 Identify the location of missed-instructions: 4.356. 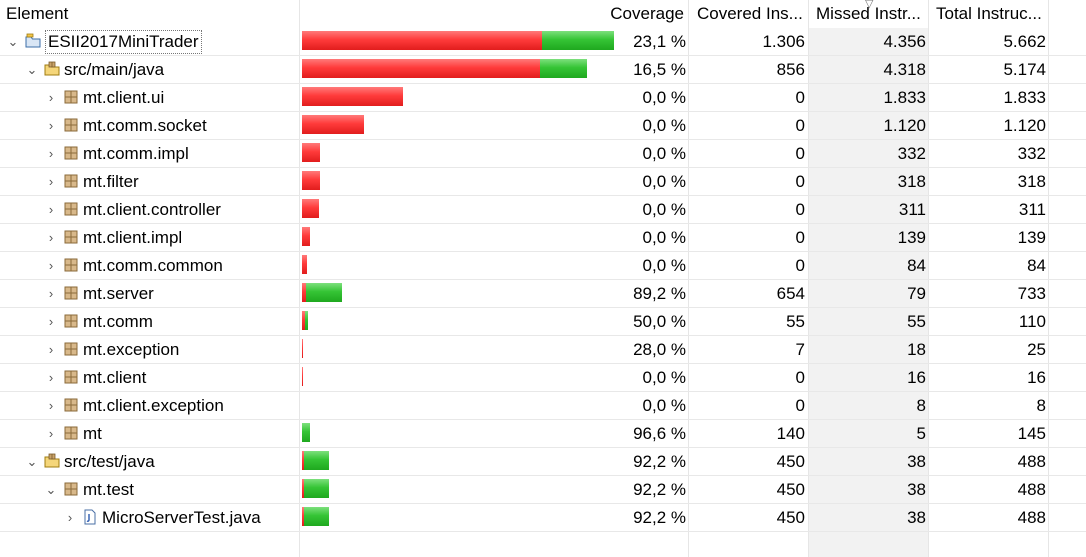
(904, 41).